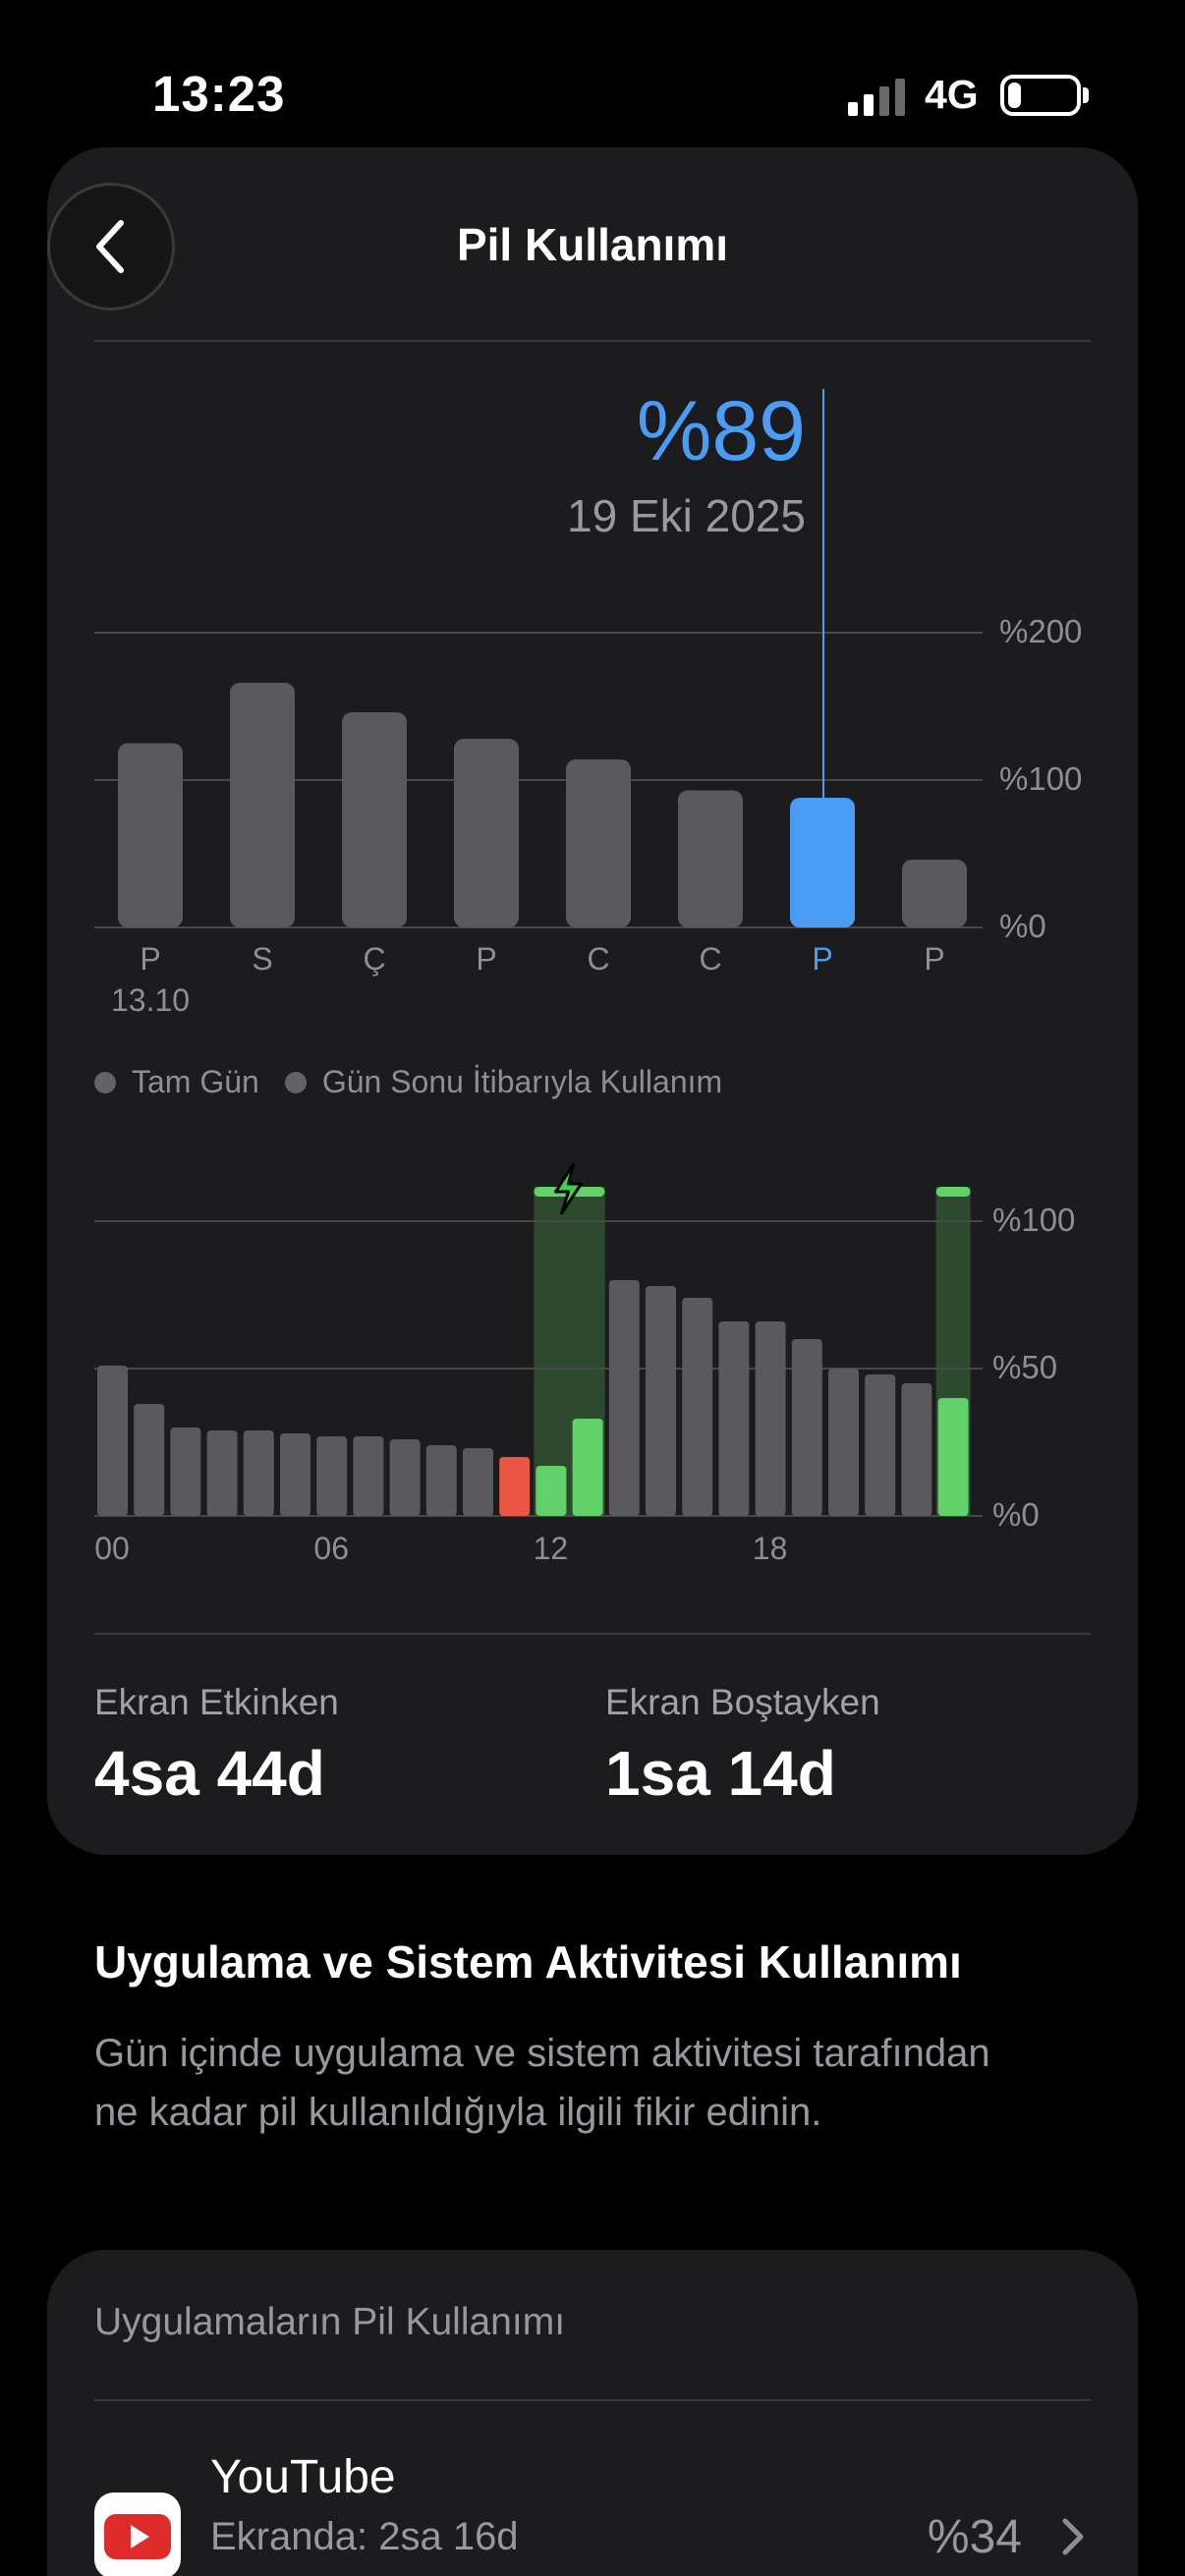  I want to click on navigation-bar: Pil Kullanımı, so click(592, 245).